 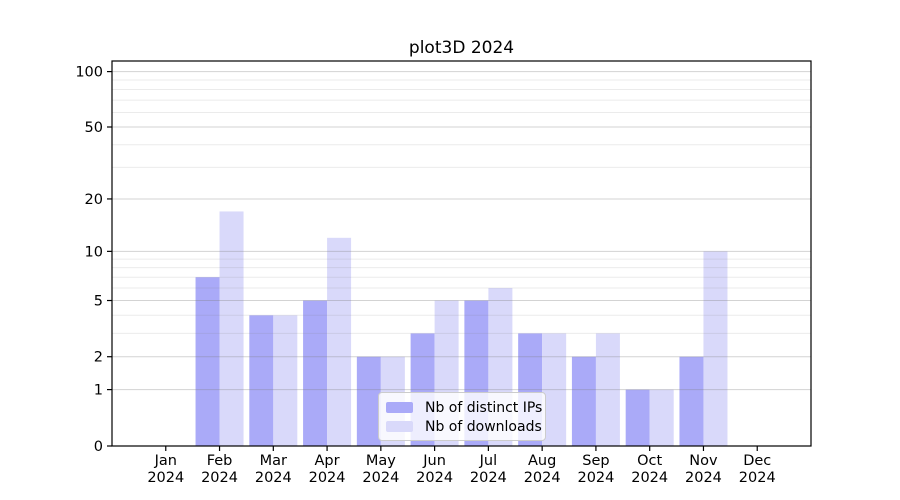 I want to click on y-tick-label: 10, so click(x=94, y=252).